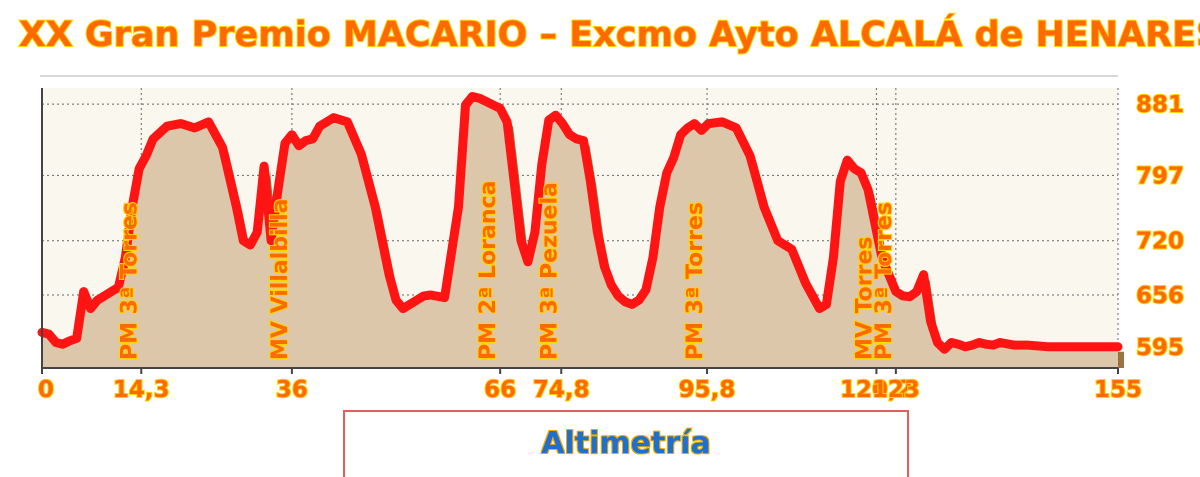 The image size is (1200, 477). Describe the element at coordinates (1160, 105) in the screenshot. I see `y-tick-label-0: 881` at that location.